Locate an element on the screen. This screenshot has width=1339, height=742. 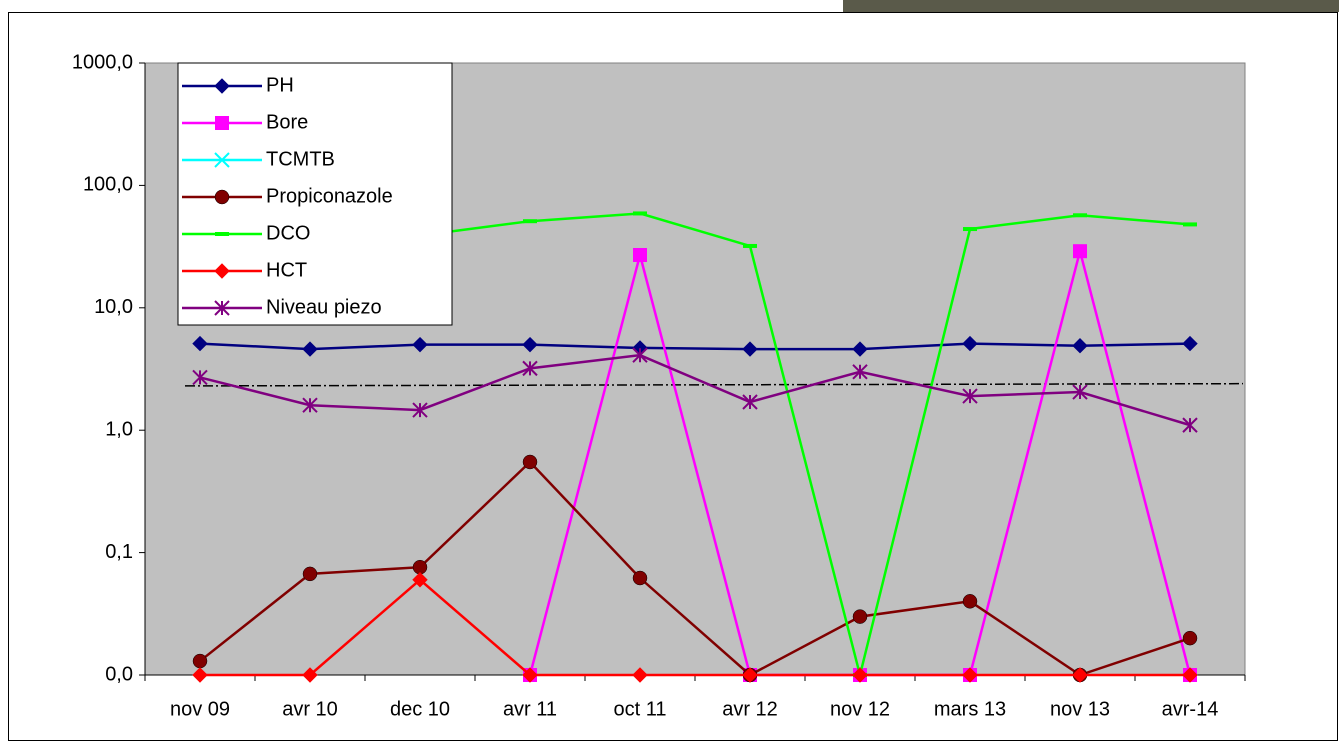
x-tick-label: nov 13 is located at coordinates (1080, 709).